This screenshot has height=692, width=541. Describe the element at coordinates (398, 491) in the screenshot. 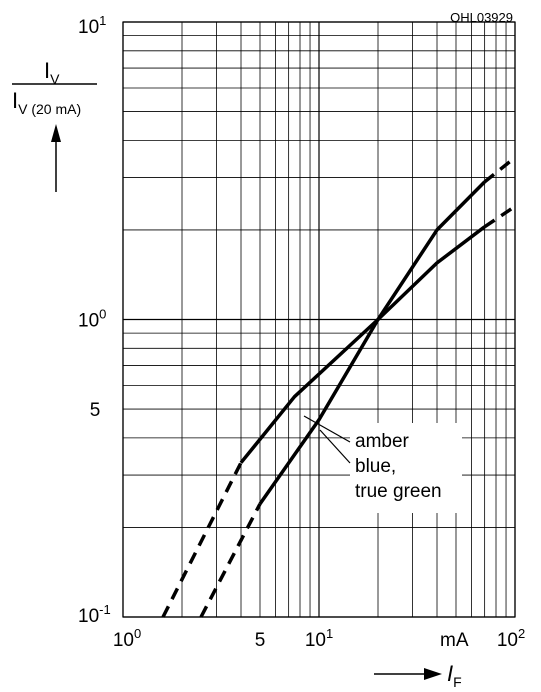

I see `legend-label-true-green: true green` at that location.